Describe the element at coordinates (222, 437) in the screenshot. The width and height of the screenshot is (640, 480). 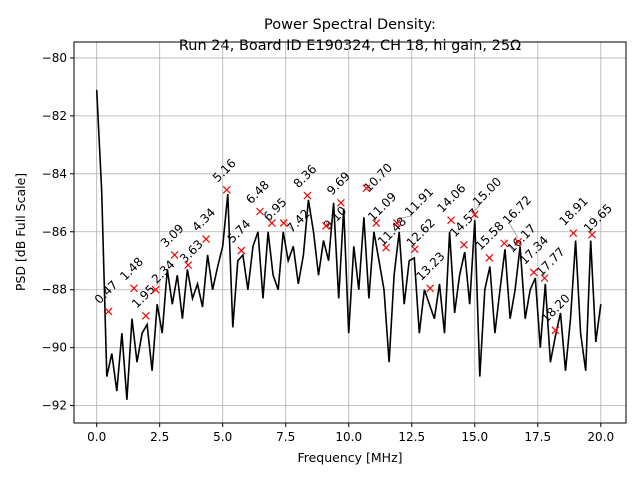
I see `x-tick-label: 5.0` at that location.